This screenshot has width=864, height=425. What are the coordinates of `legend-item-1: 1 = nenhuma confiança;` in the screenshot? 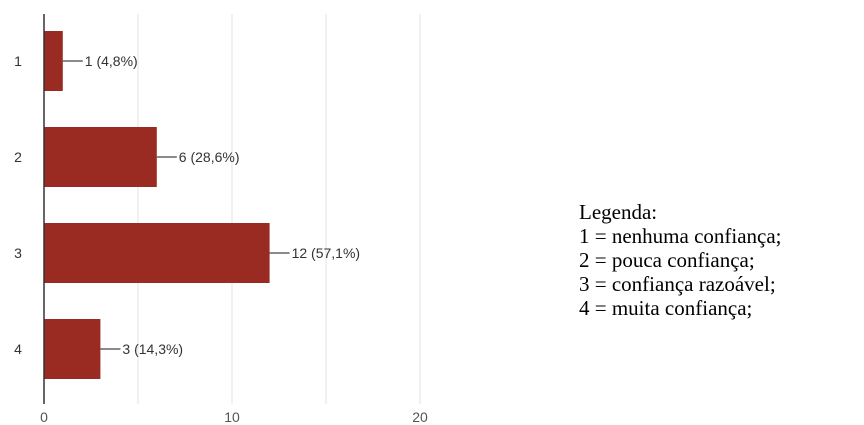 It's located at (721, 236).